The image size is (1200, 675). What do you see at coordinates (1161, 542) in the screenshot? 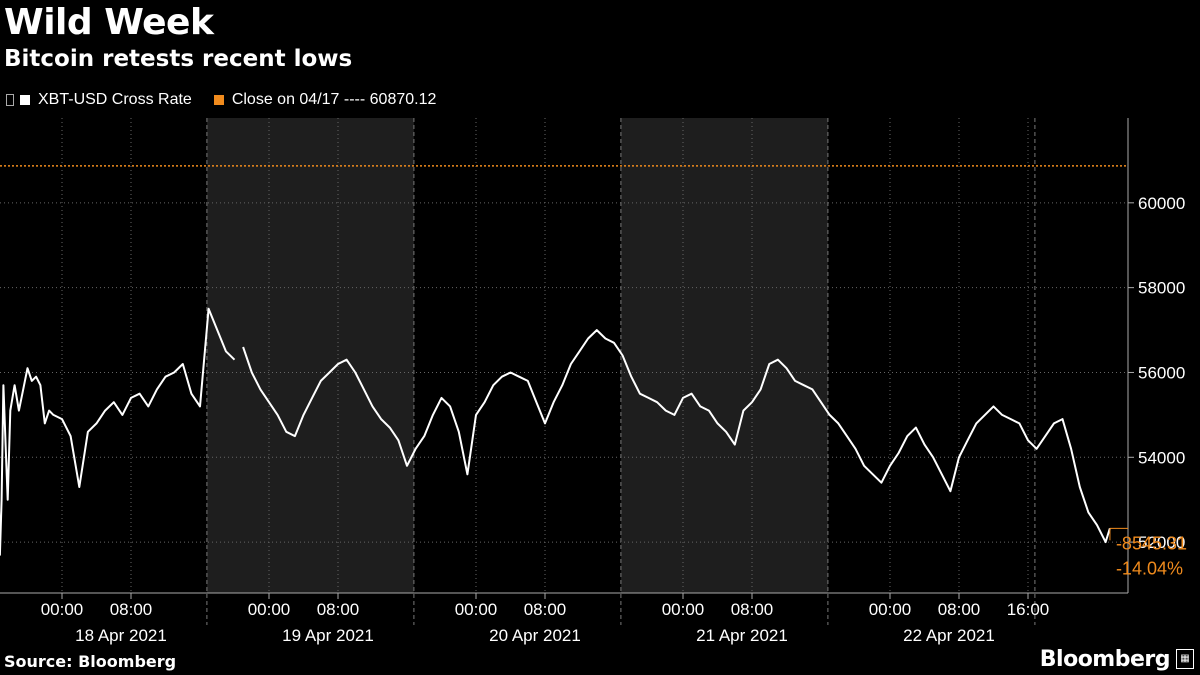
I see `y-tick-label: 52000` at bounding box center [1161, 542].